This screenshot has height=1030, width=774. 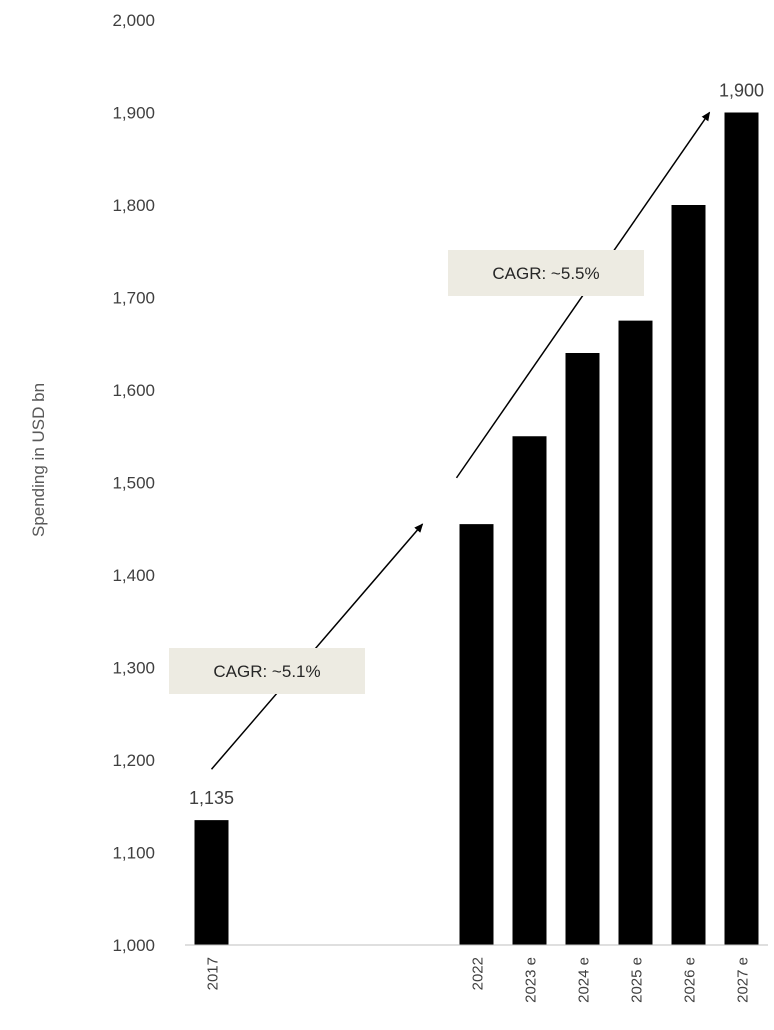 I want to click on y-tick-label: 1,900, so click(x=133, y=113).